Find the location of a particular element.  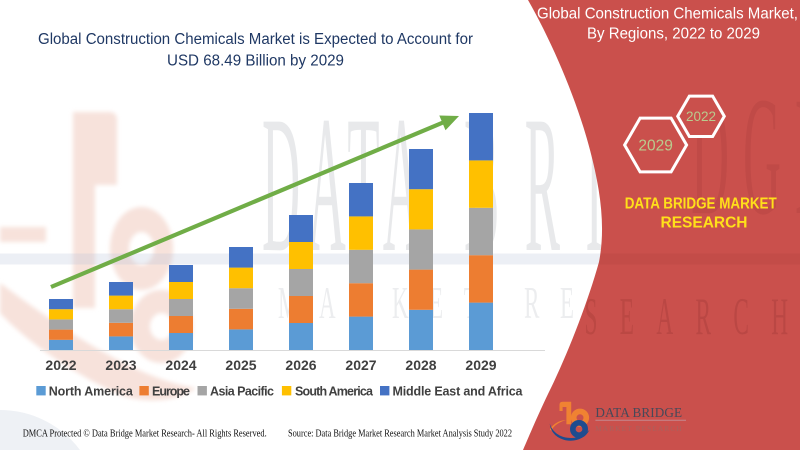

svg-text: Middle East and Africa is located at coordinates (458, 392).